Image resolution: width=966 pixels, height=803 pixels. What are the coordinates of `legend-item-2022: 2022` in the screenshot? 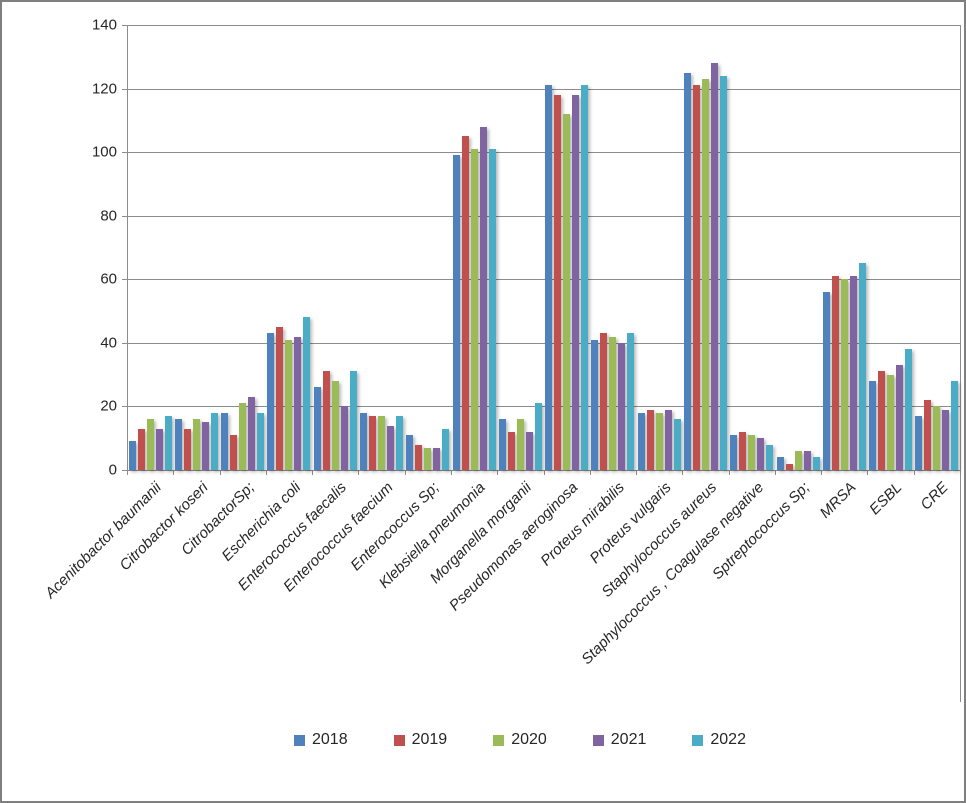 It's located at (719, 740).